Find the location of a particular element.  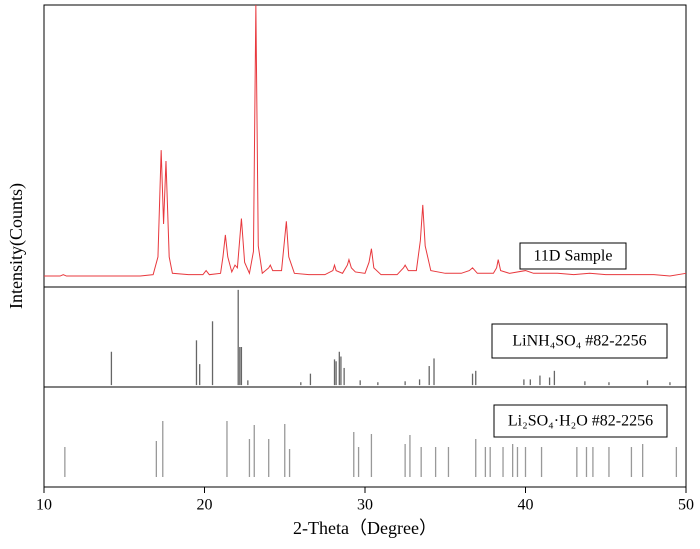

x-tick-label: 30 is located at coordinates (365, 505).